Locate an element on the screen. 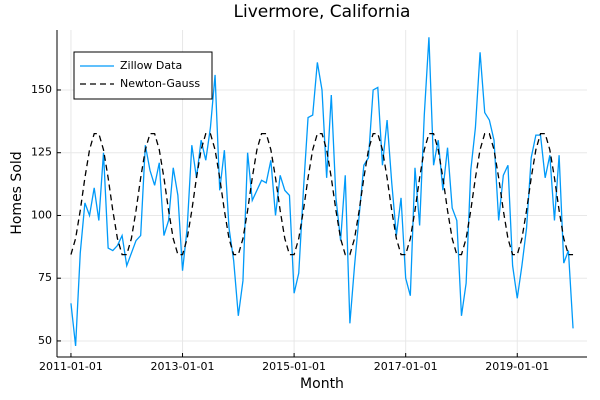  x-tick-label: 2015-01-01 is located at coordinates (294, 366).